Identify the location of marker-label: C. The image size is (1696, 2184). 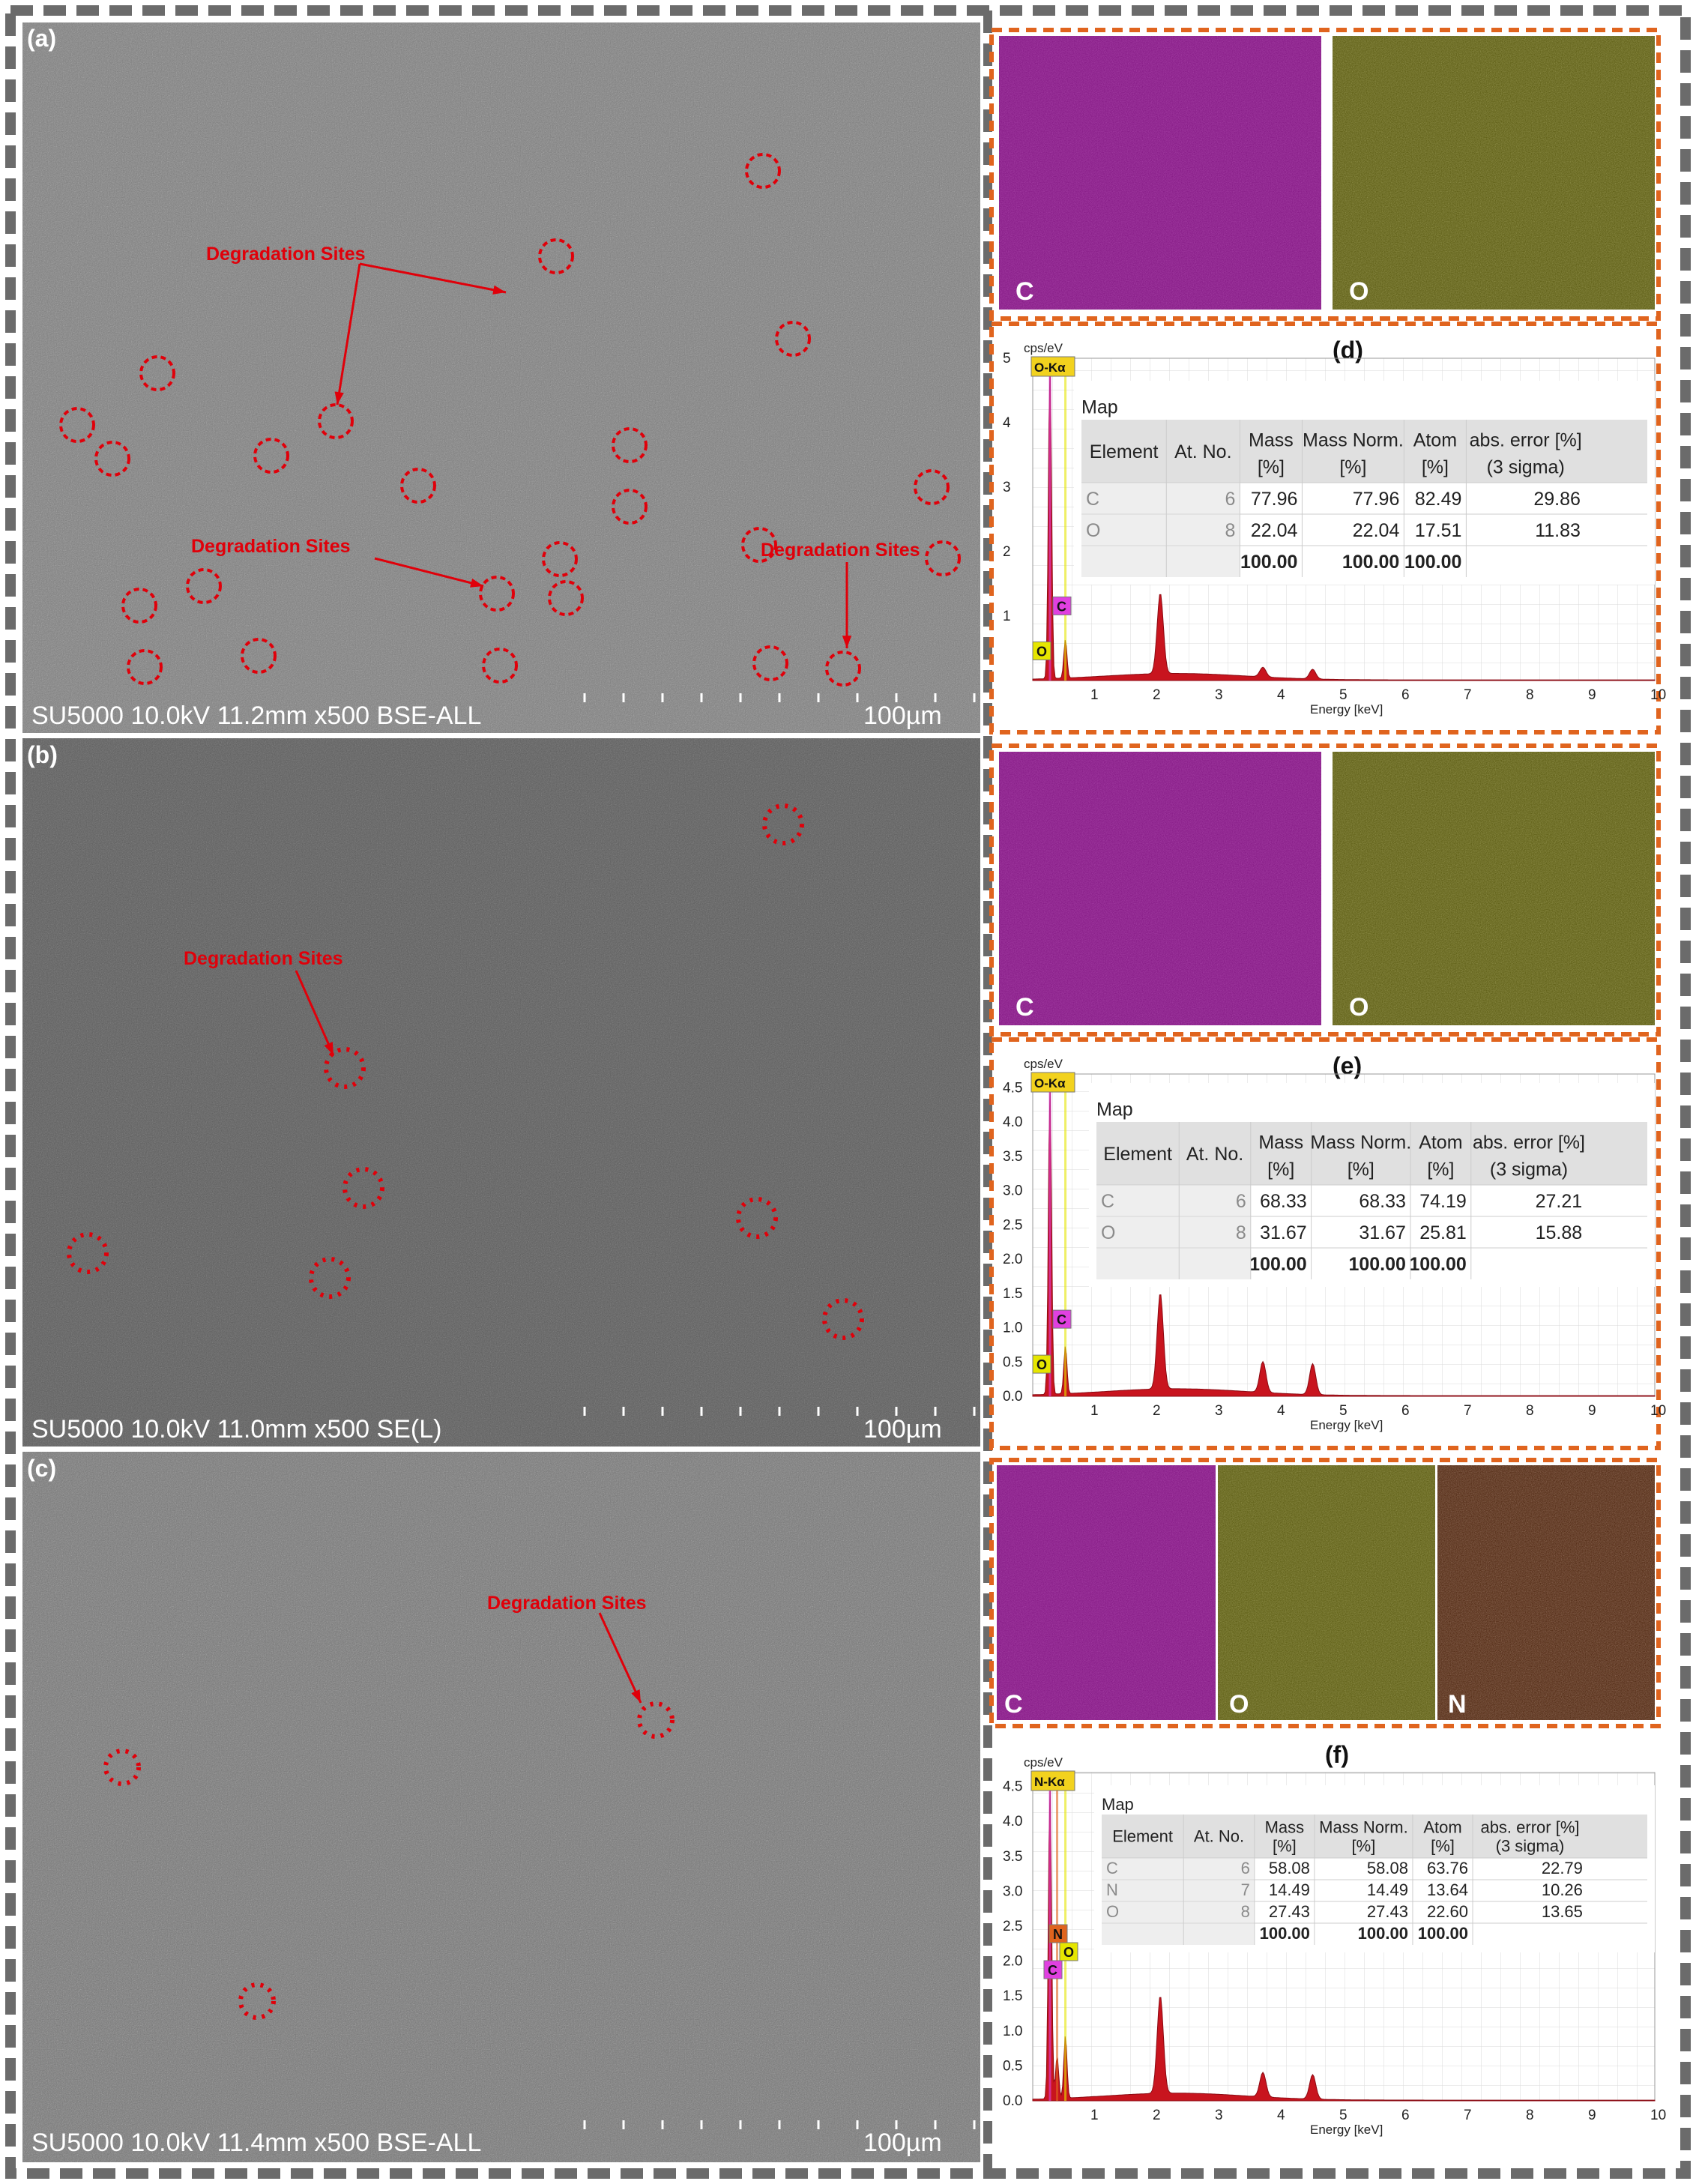
(1061, 1319).